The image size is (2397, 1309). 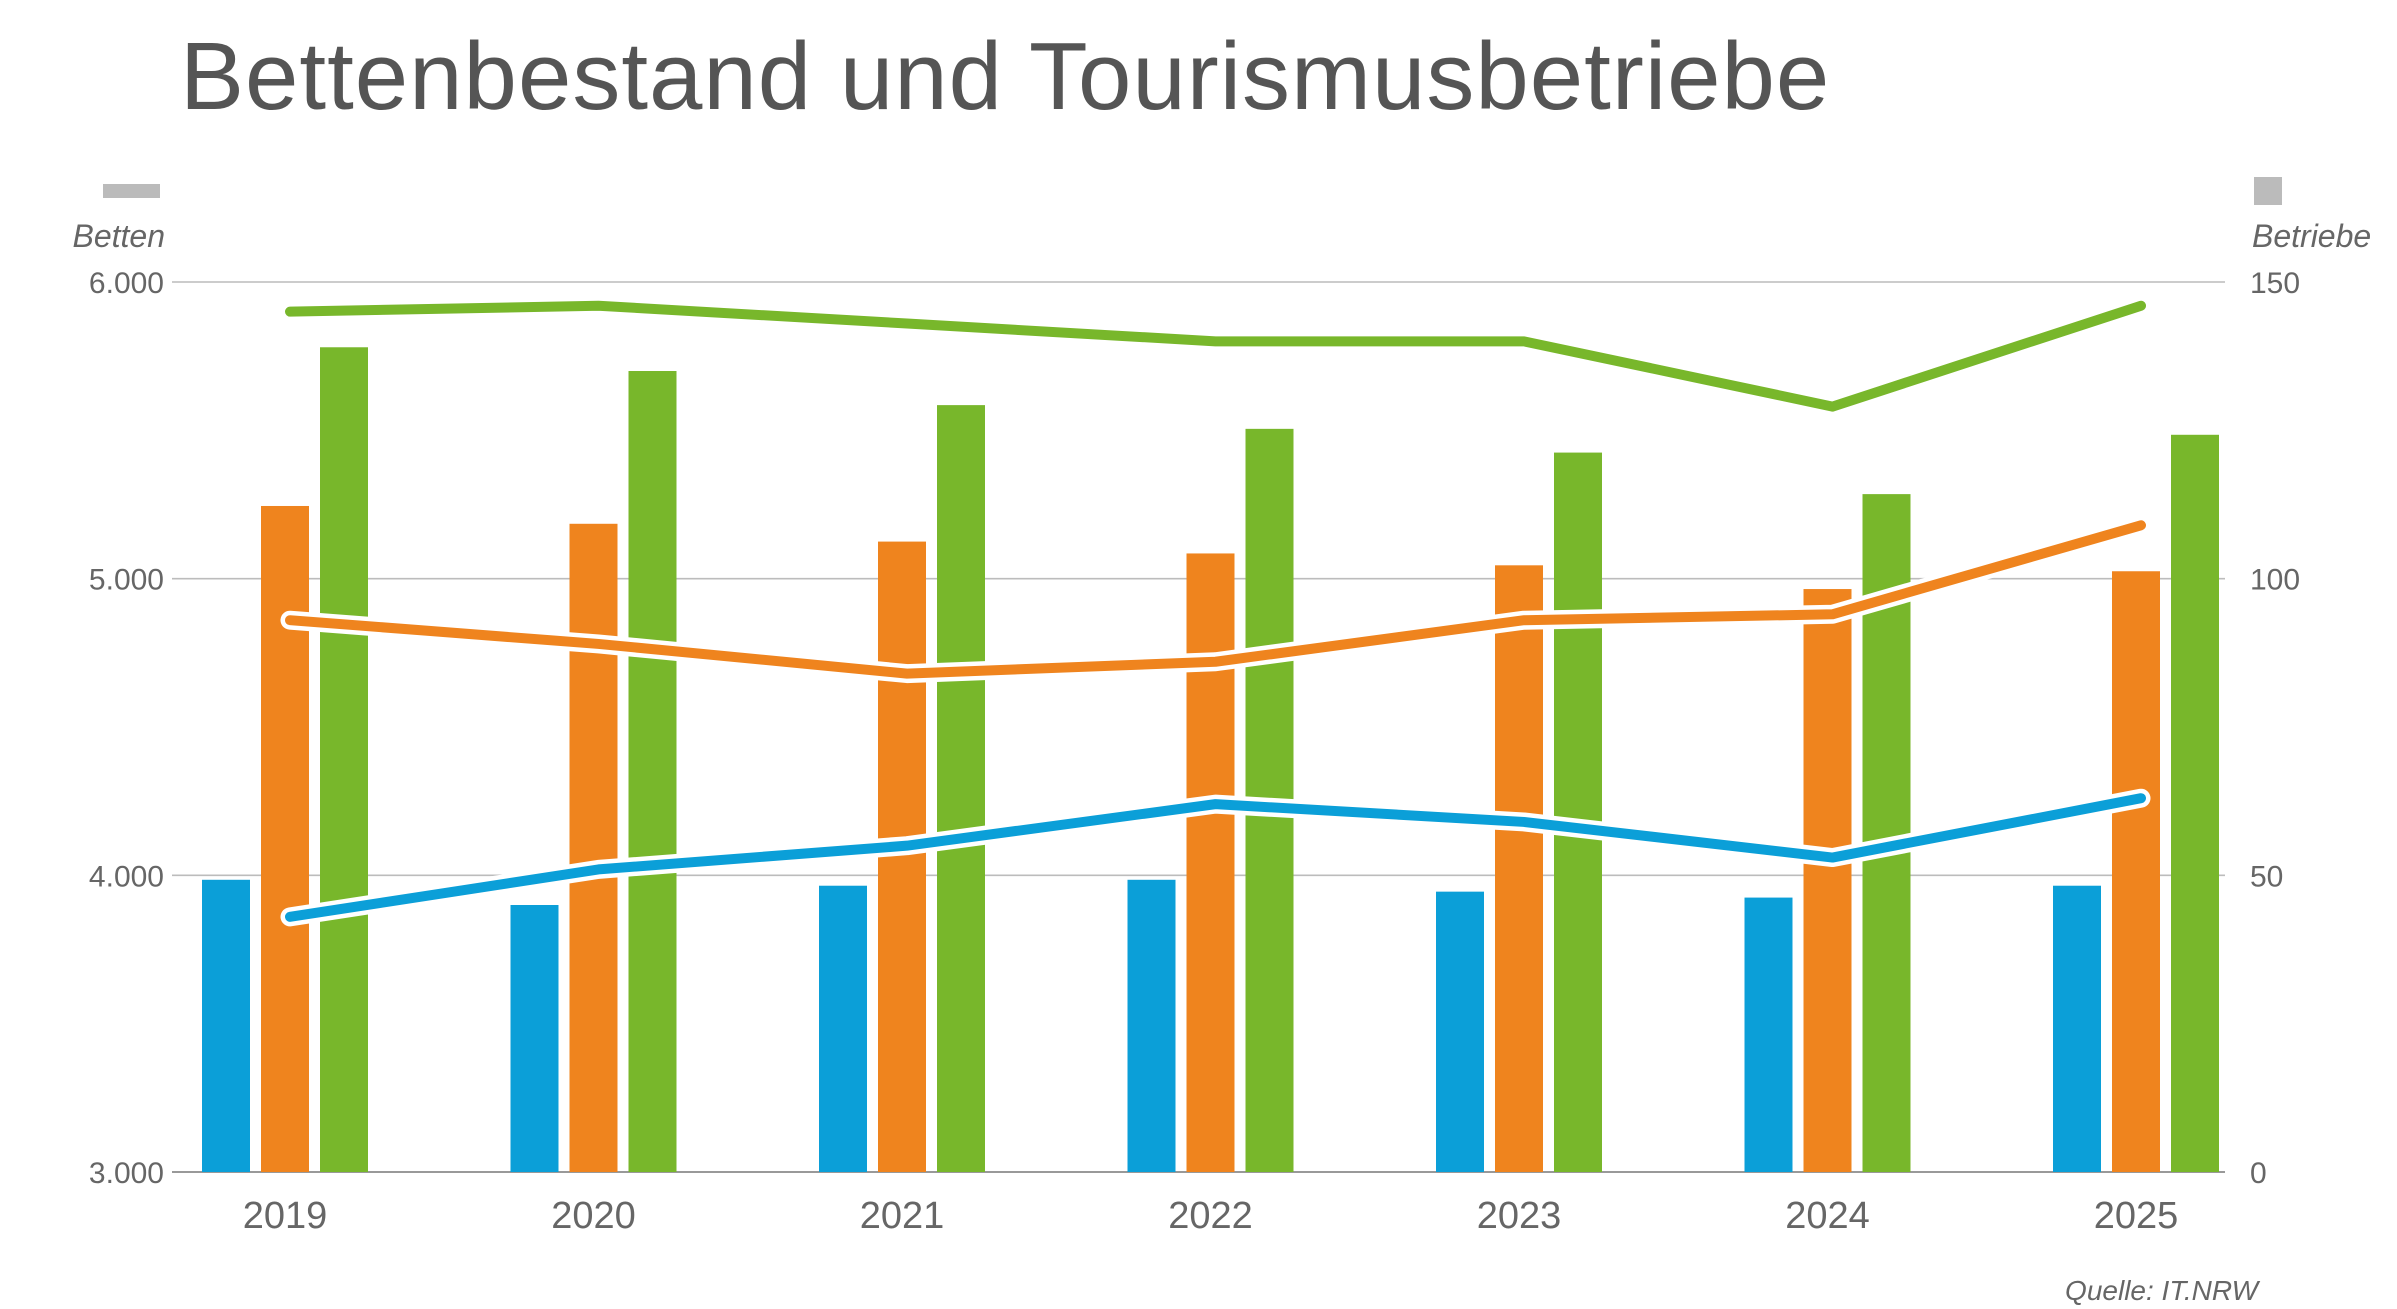 What do you see at coordinates (2268, 191) in the screenshot?
I see `right-axis-swatch` at bounding box center [2268, 191].